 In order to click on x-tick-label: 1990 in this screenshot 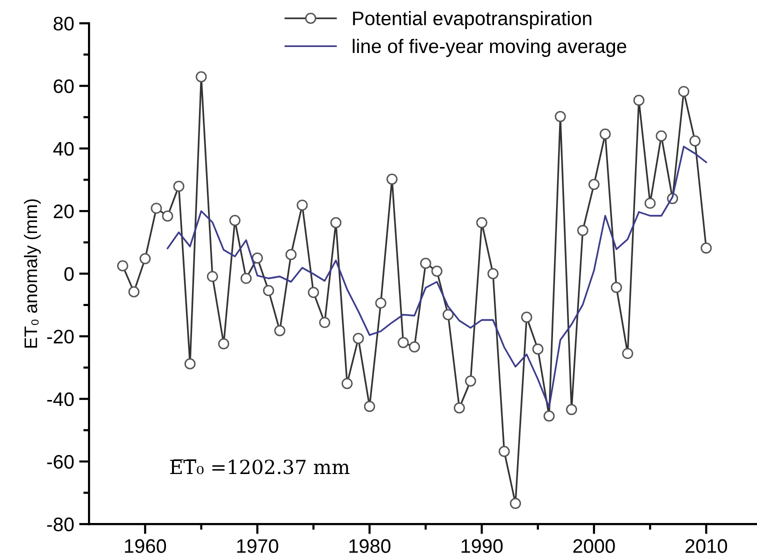, I will do `click(482, 546)`.